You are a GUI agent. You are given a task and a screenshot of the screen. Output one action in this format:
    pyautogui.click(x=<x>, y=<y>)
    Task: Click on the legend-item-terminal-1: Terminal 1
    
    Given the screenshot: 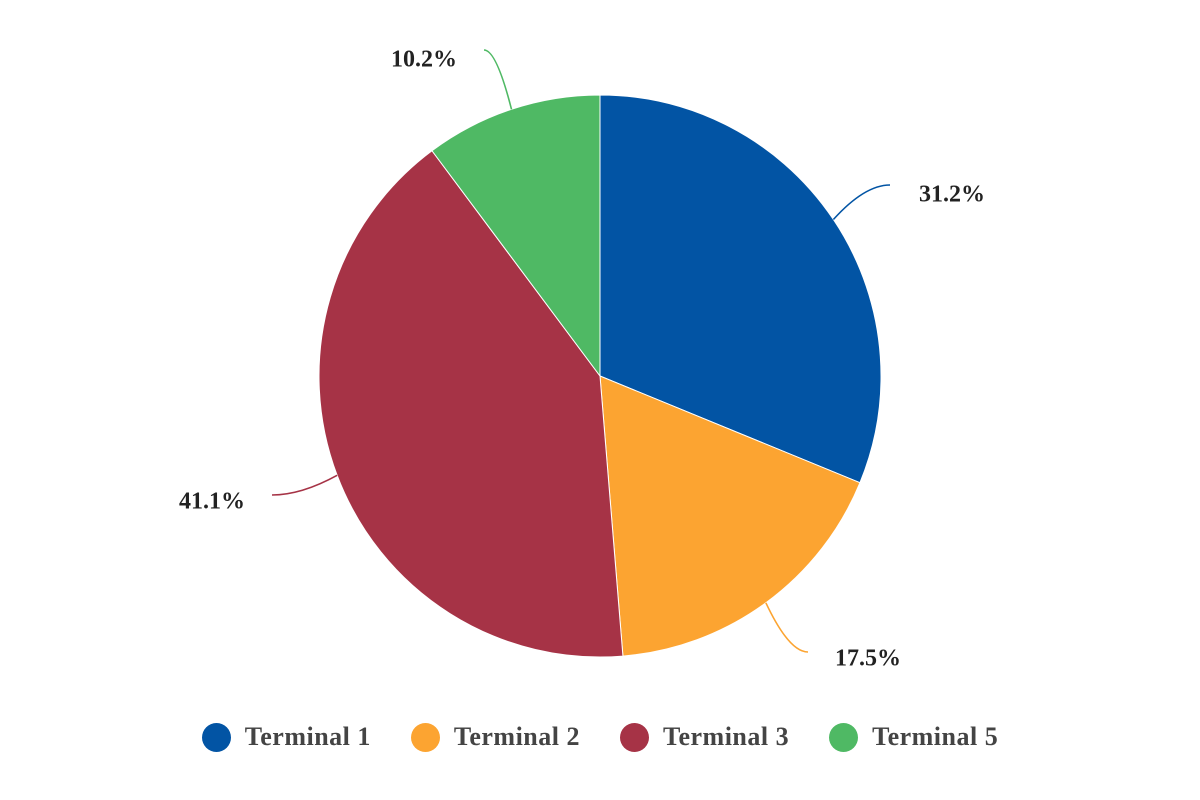 What is the action you would take?
    pyautogui.click(x=286, y=737)
    